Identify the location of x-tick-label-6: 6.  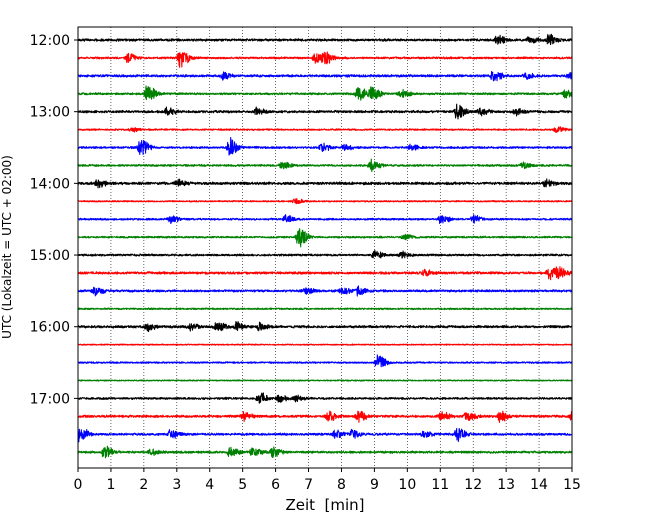
(275, 485).